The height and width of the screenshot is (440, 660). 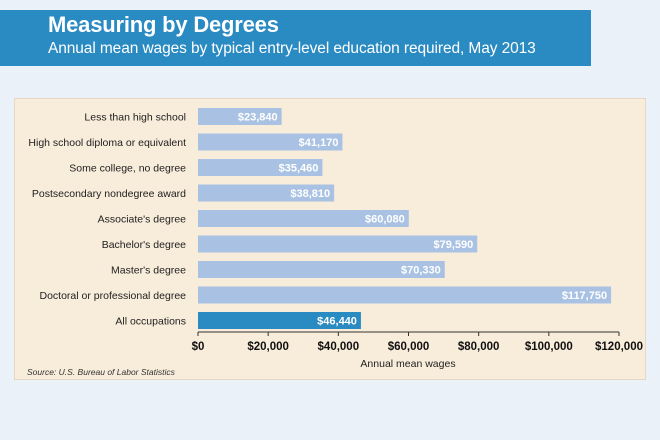 I want to click on bar-value-label: $60,080, so click(x=385, y=220).